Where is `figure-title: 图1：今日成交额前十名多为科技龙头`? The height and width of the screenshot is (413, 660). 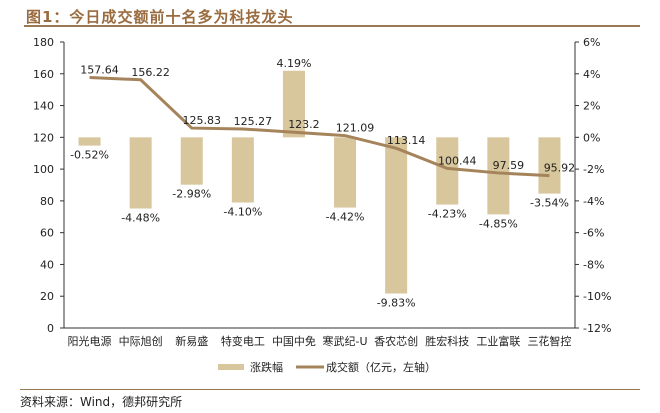 figure-title: 图1：今日成交额前十名多为科技龙头 is located at coordinates (160, 17).